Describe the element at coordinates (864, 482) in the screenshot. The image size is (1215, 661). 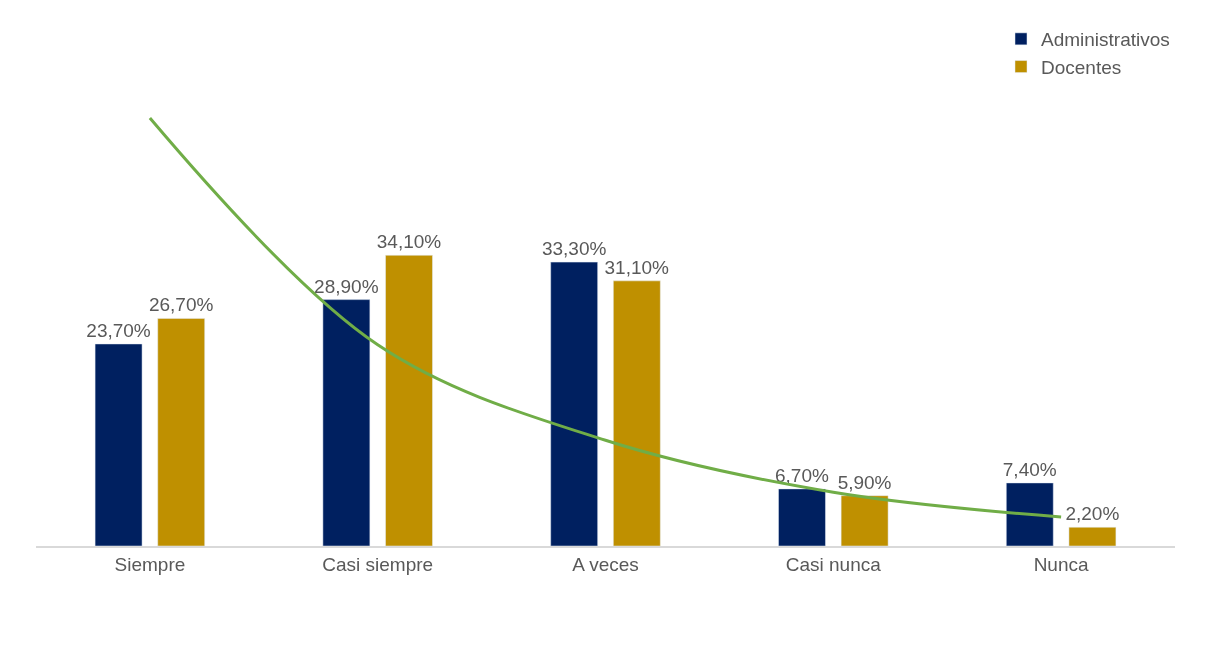
I see `data-label: 5,90%` at that location.